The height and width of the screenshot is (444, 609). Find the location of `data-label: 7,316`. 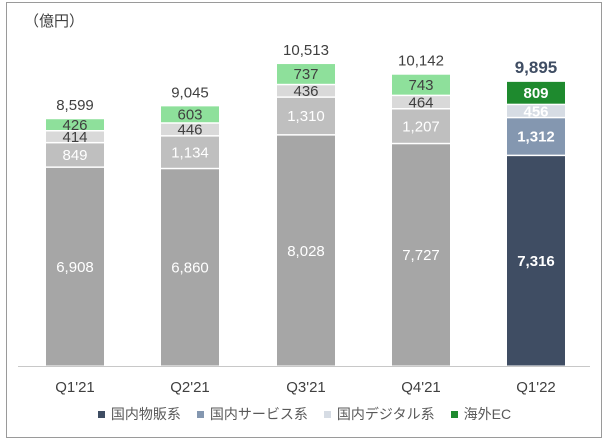

data-label: 7,316 is located at coordinates (536, 261).